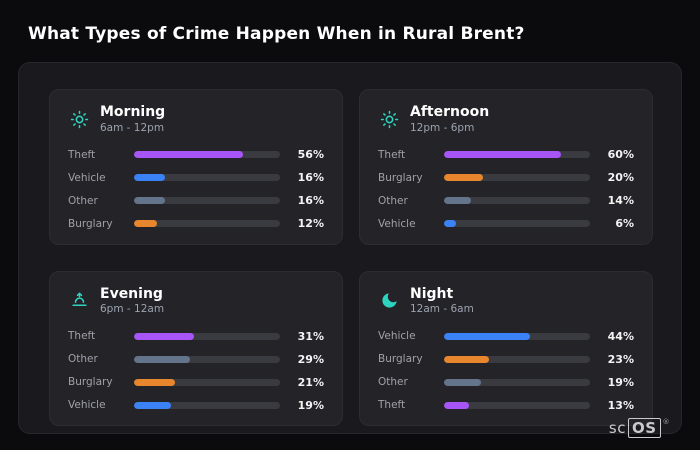  What do you see at coordinates (620, 201) in the screenshot?
I see `bar-value: 14%` at bounding box center [620, 201].